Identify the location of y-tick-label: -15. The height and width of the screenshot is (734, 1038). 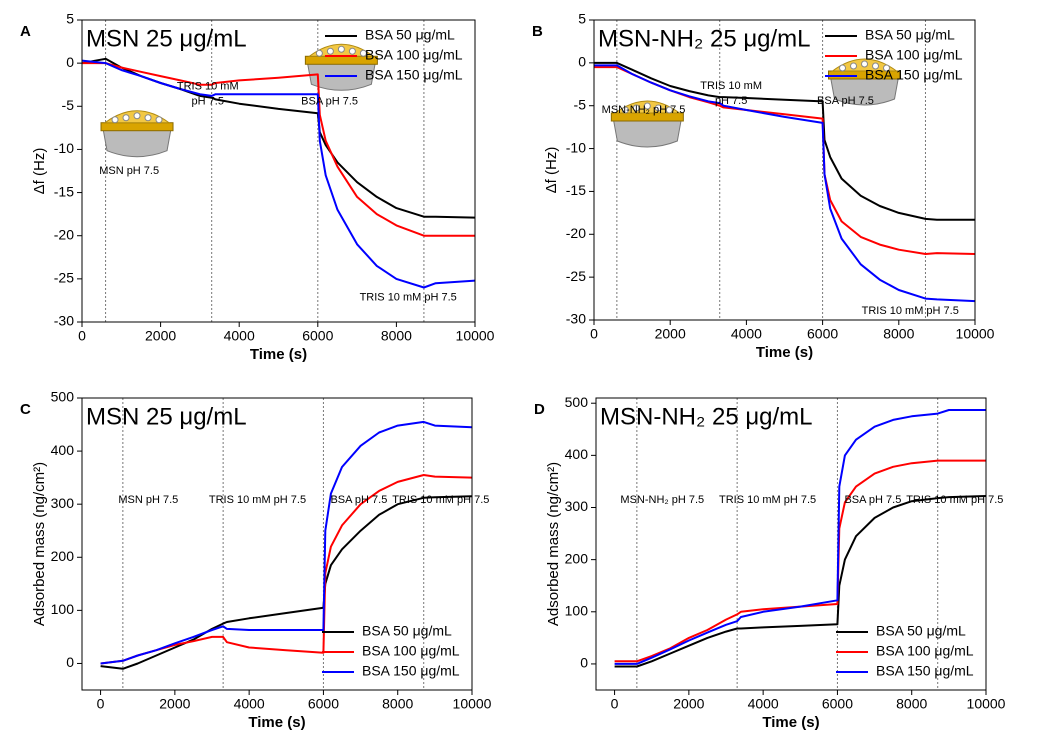
(64, 191).